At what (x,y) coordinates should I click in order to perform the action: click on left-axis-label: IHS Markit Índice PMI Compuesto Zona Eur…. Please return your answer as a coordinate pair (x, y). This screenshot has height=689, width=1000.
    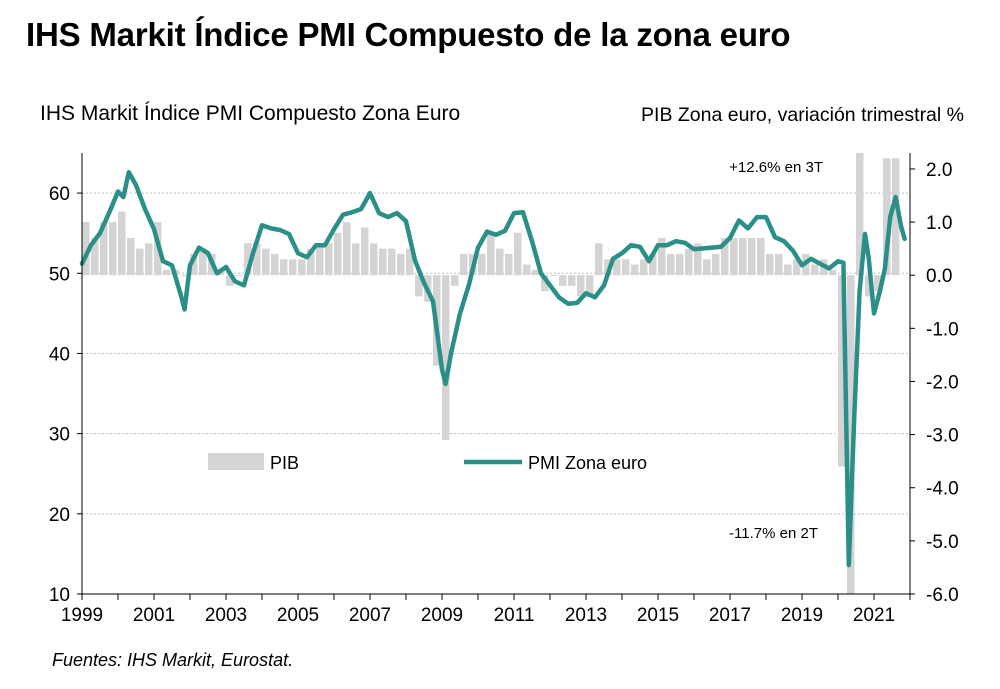
    Looking at the image, I should click on (250, 113).